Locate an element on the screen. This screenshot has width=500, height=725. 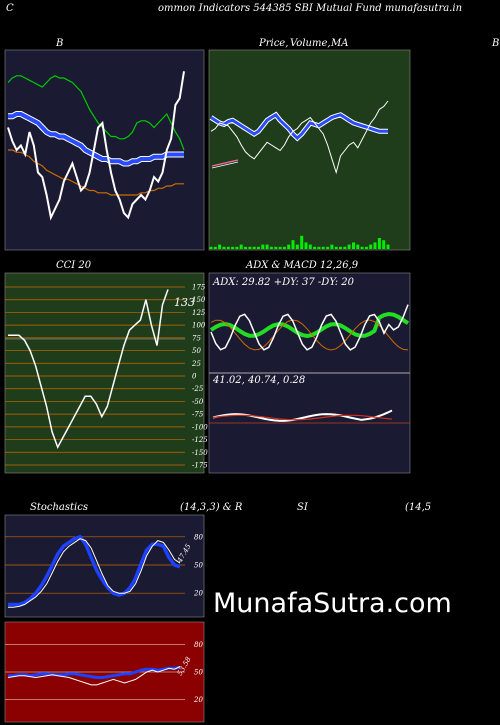
stoch-level-label: 50 is located at coordinates (198, 566).